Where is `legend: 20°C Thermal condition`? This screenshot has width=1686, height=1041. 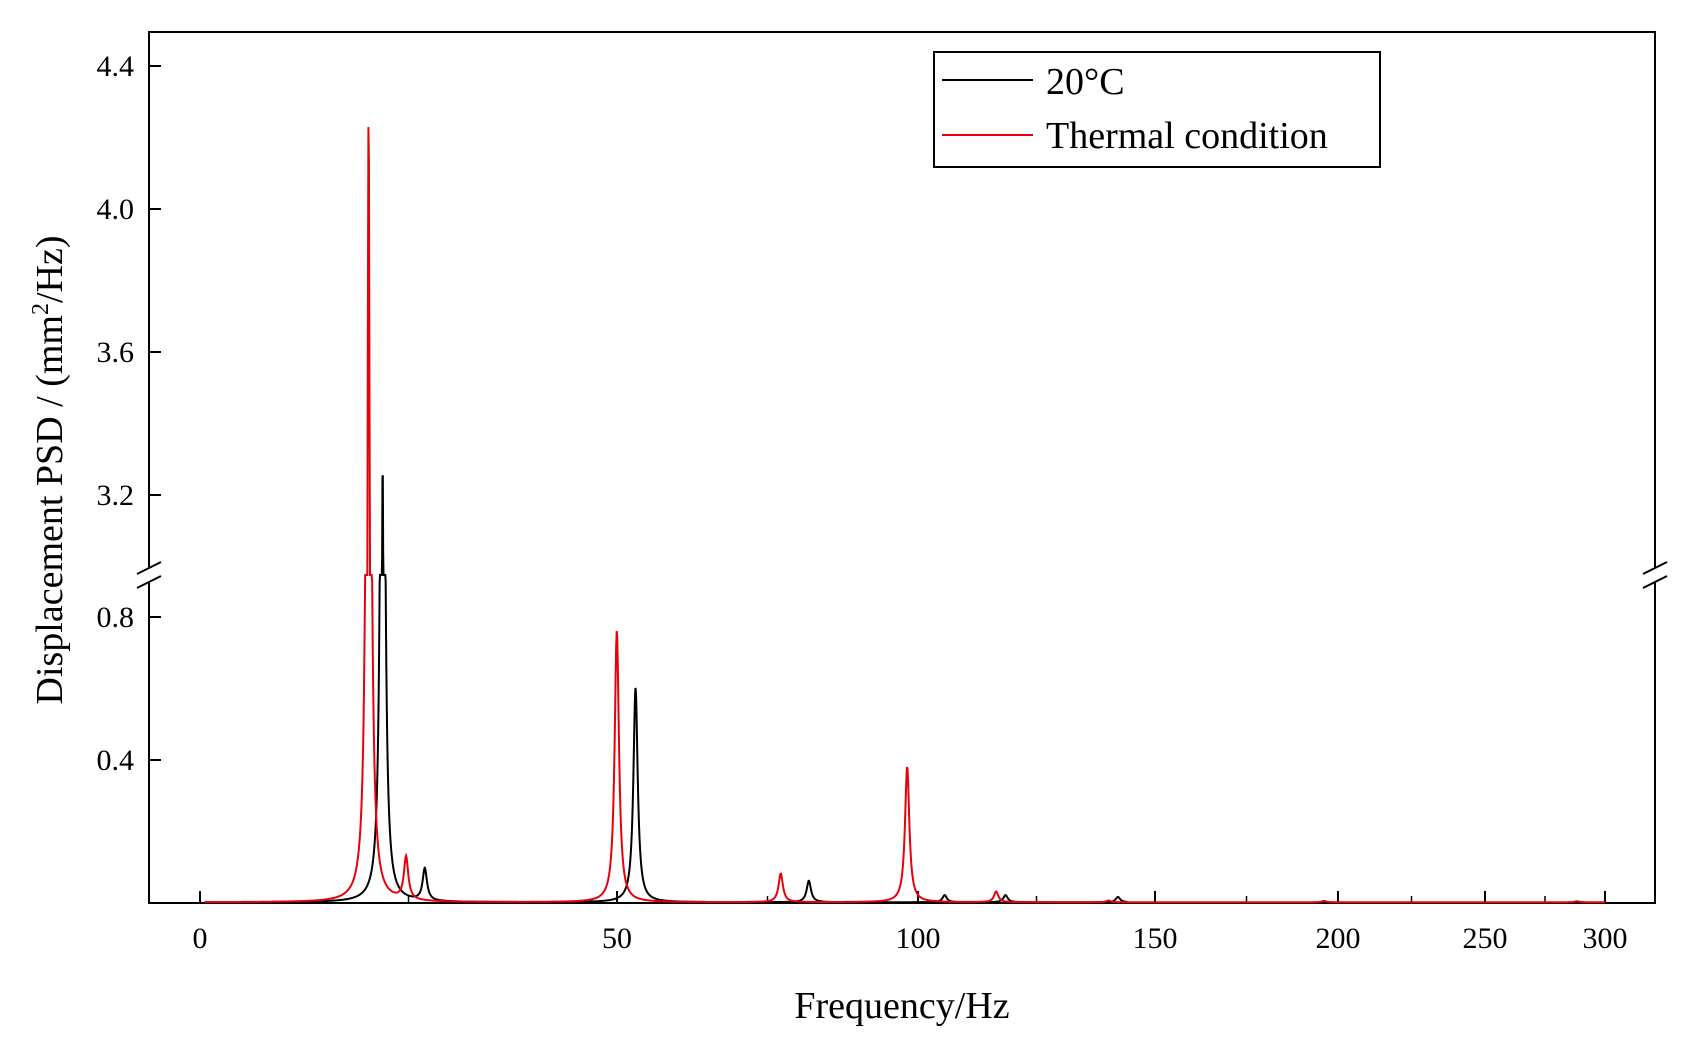
legend: 20°C Thermal condition is located at coordinates (1157, 109).